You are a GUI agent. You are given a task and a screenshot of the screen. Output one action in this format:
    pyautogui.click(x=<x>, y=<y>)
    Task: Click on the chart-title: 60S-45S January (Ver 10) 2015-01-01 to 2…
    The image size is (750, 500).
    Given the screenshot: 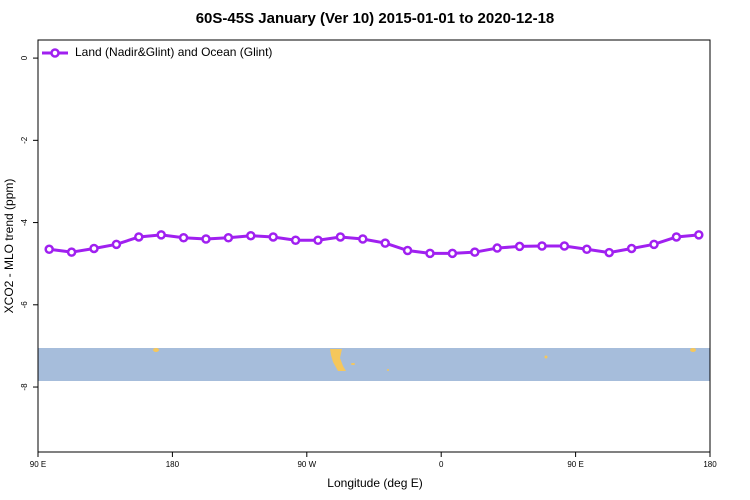 What is the action you would take?
    pyautogui.click(x=375, y=18)
    